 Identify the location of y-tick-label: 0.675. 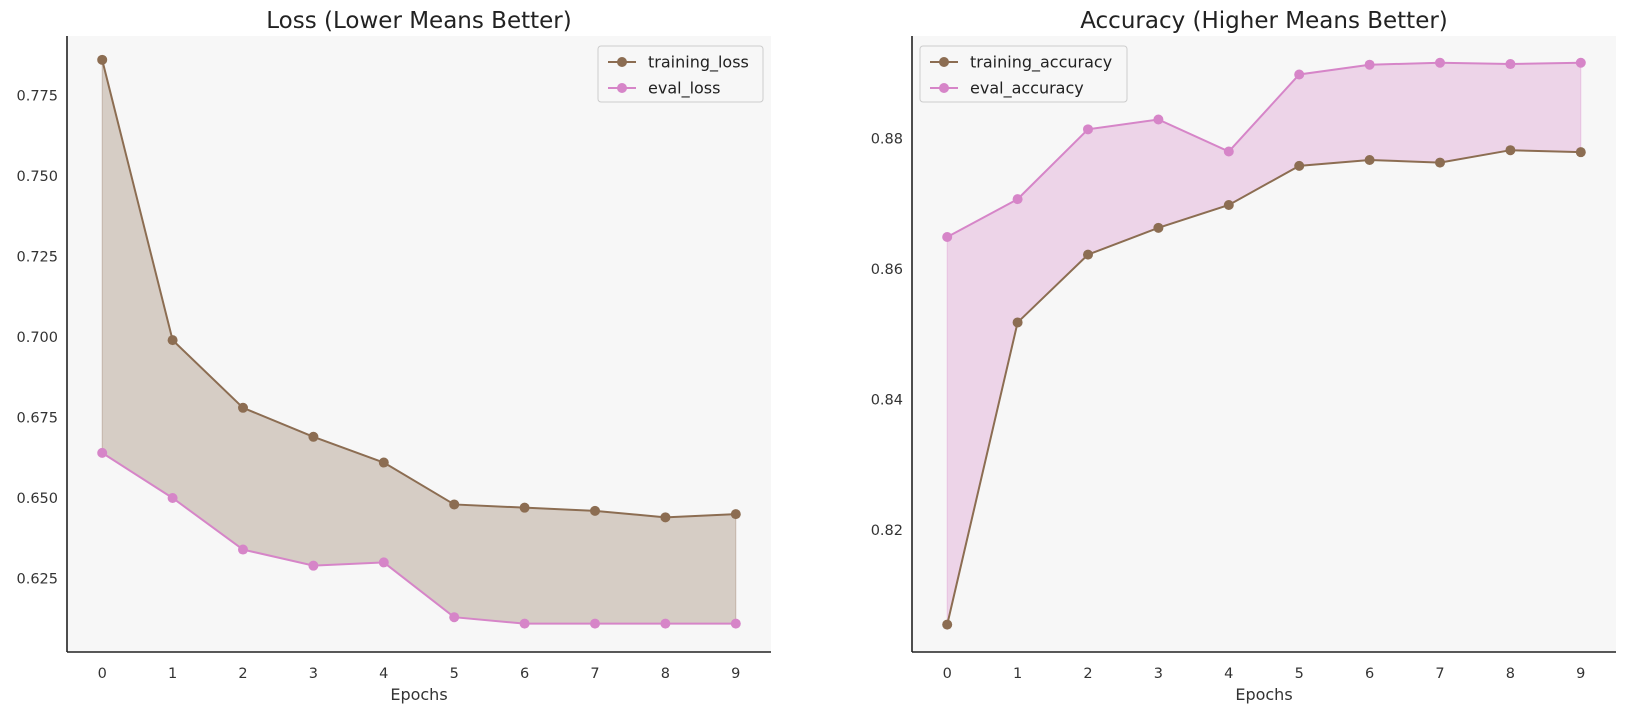
(37, 418).